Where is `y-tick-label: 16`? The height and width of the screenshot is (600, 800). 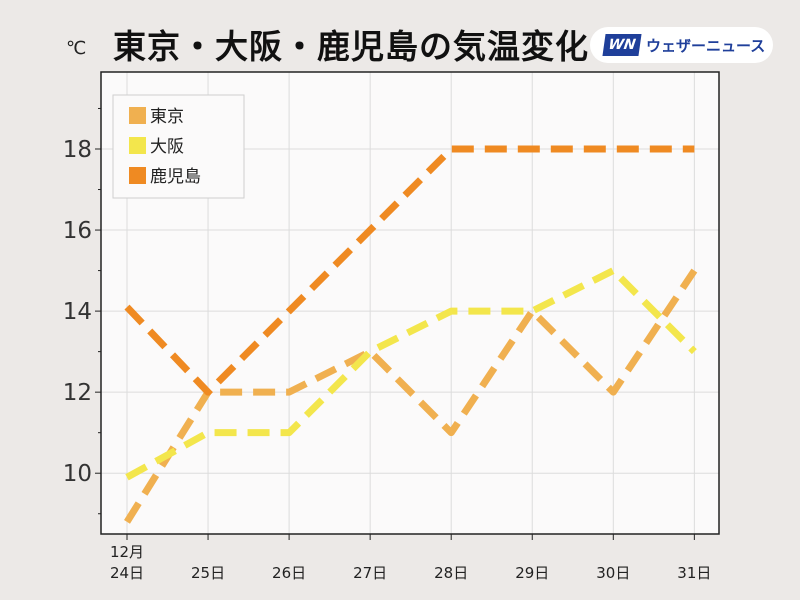
y-tick-label: 16 is located at coordinates (77, 231).